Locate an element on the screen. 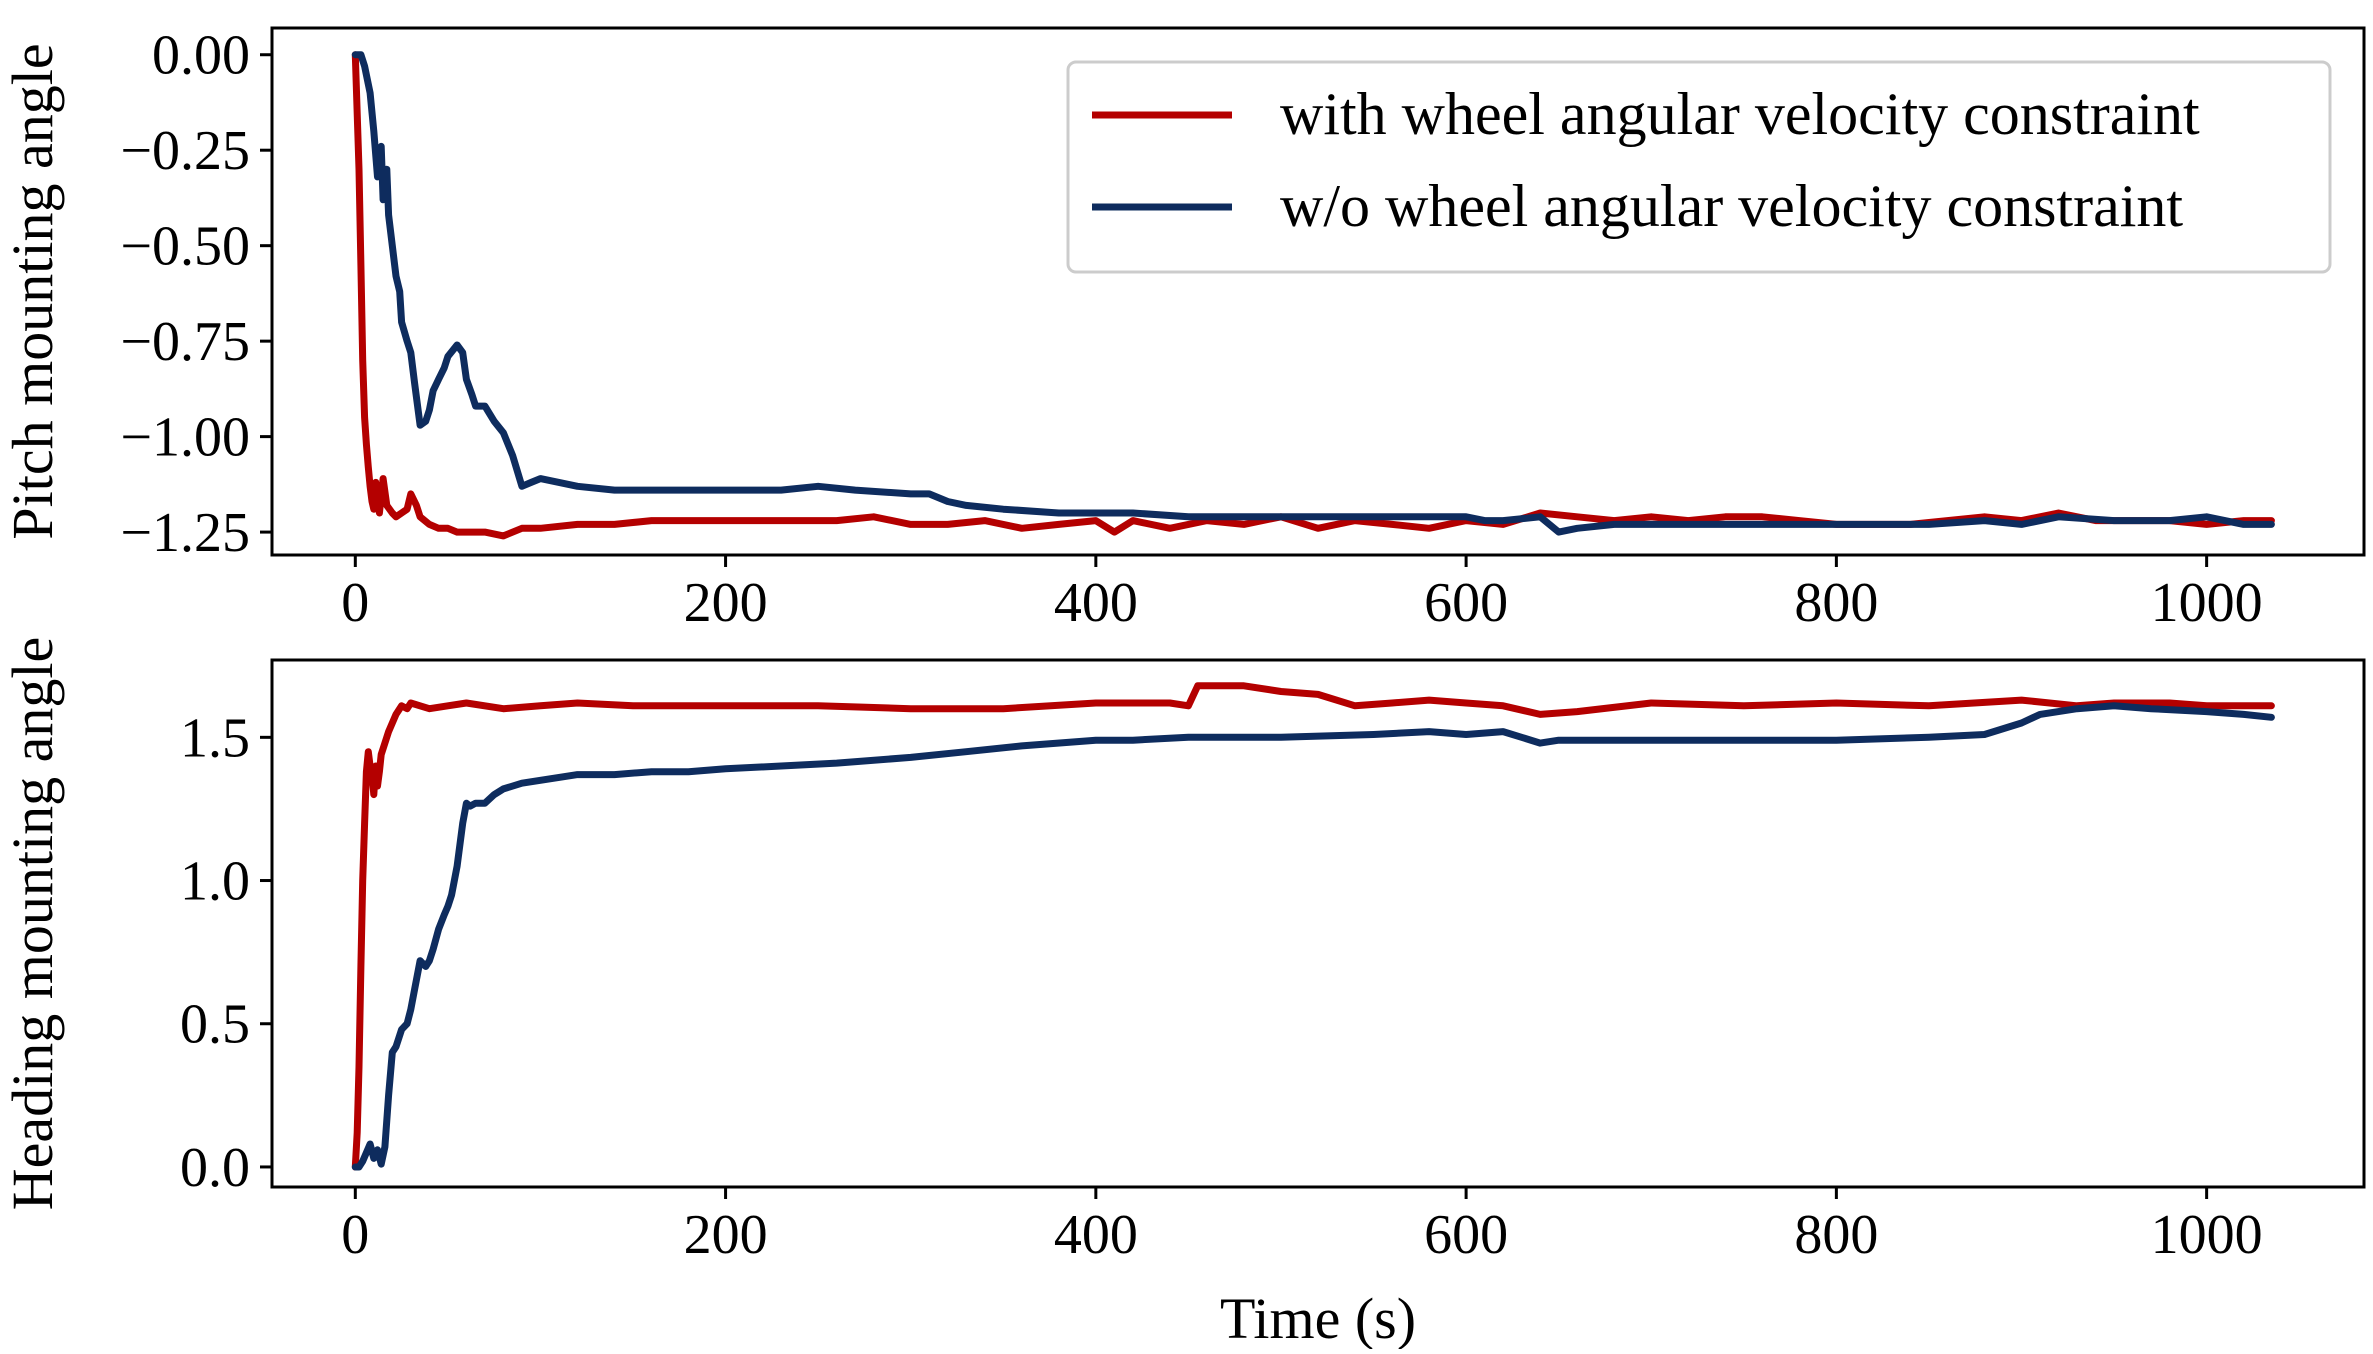 This screenshot has width=2373, height=1354. legend-label: w/o wheel angular velocity constraint is located at coordinates (1731, 206).